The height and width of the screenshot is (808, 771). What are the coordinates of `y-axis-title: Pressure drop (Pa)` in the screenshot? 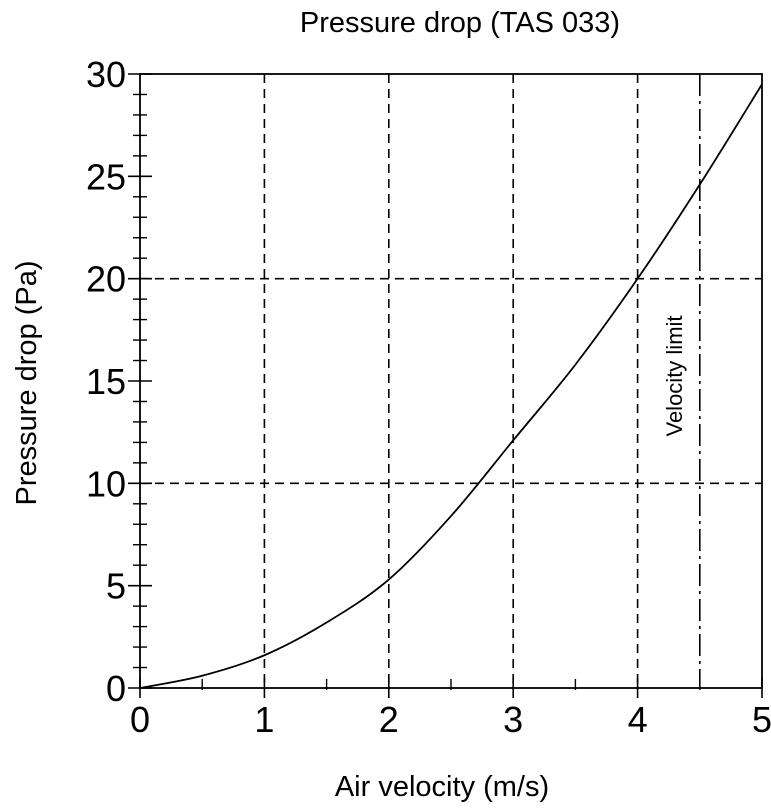 It's located at (27, 383).